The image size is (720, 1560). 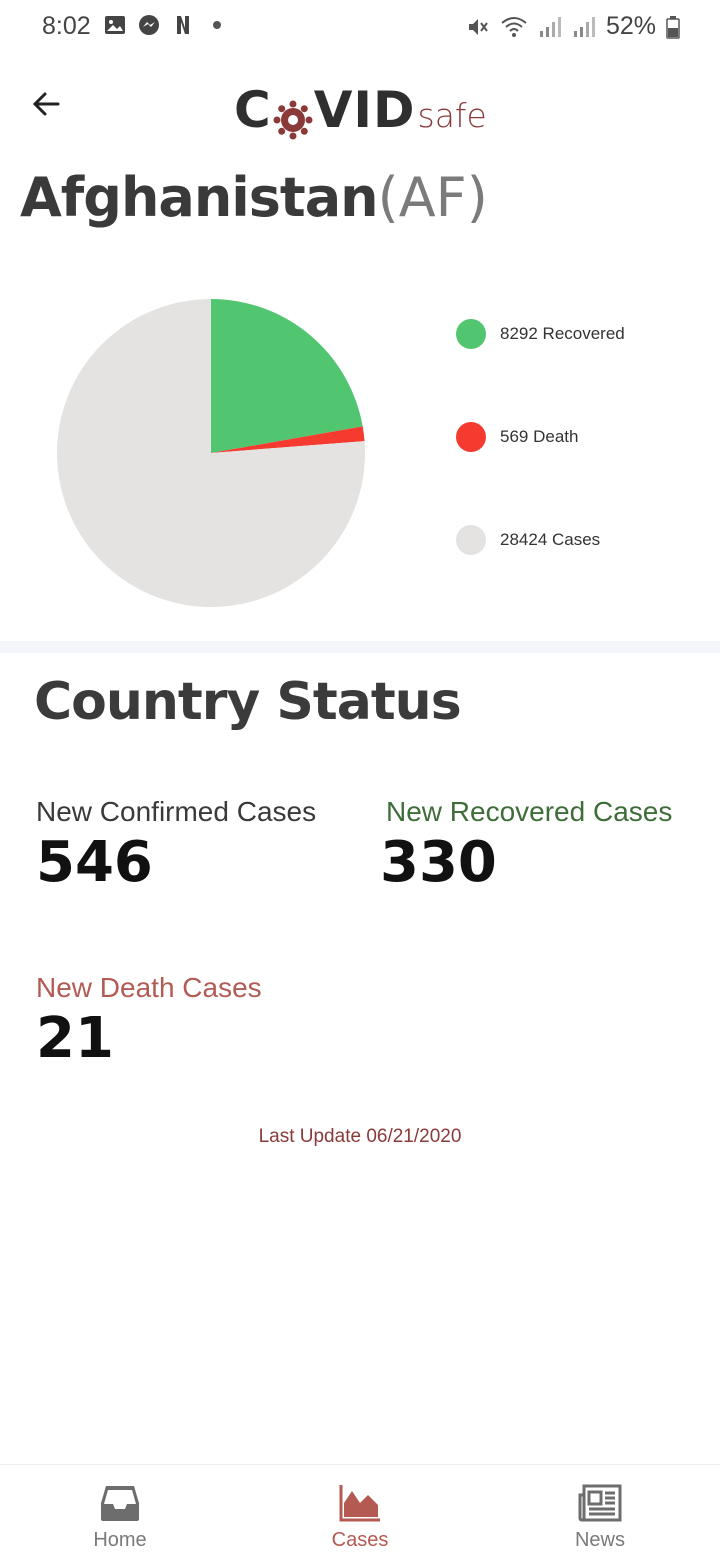 What do you see at coordinates (360, 1136) in the screenshot?
I see `last-update-text: Last Update 06/21/2020` at bounding box center [360, 1136].